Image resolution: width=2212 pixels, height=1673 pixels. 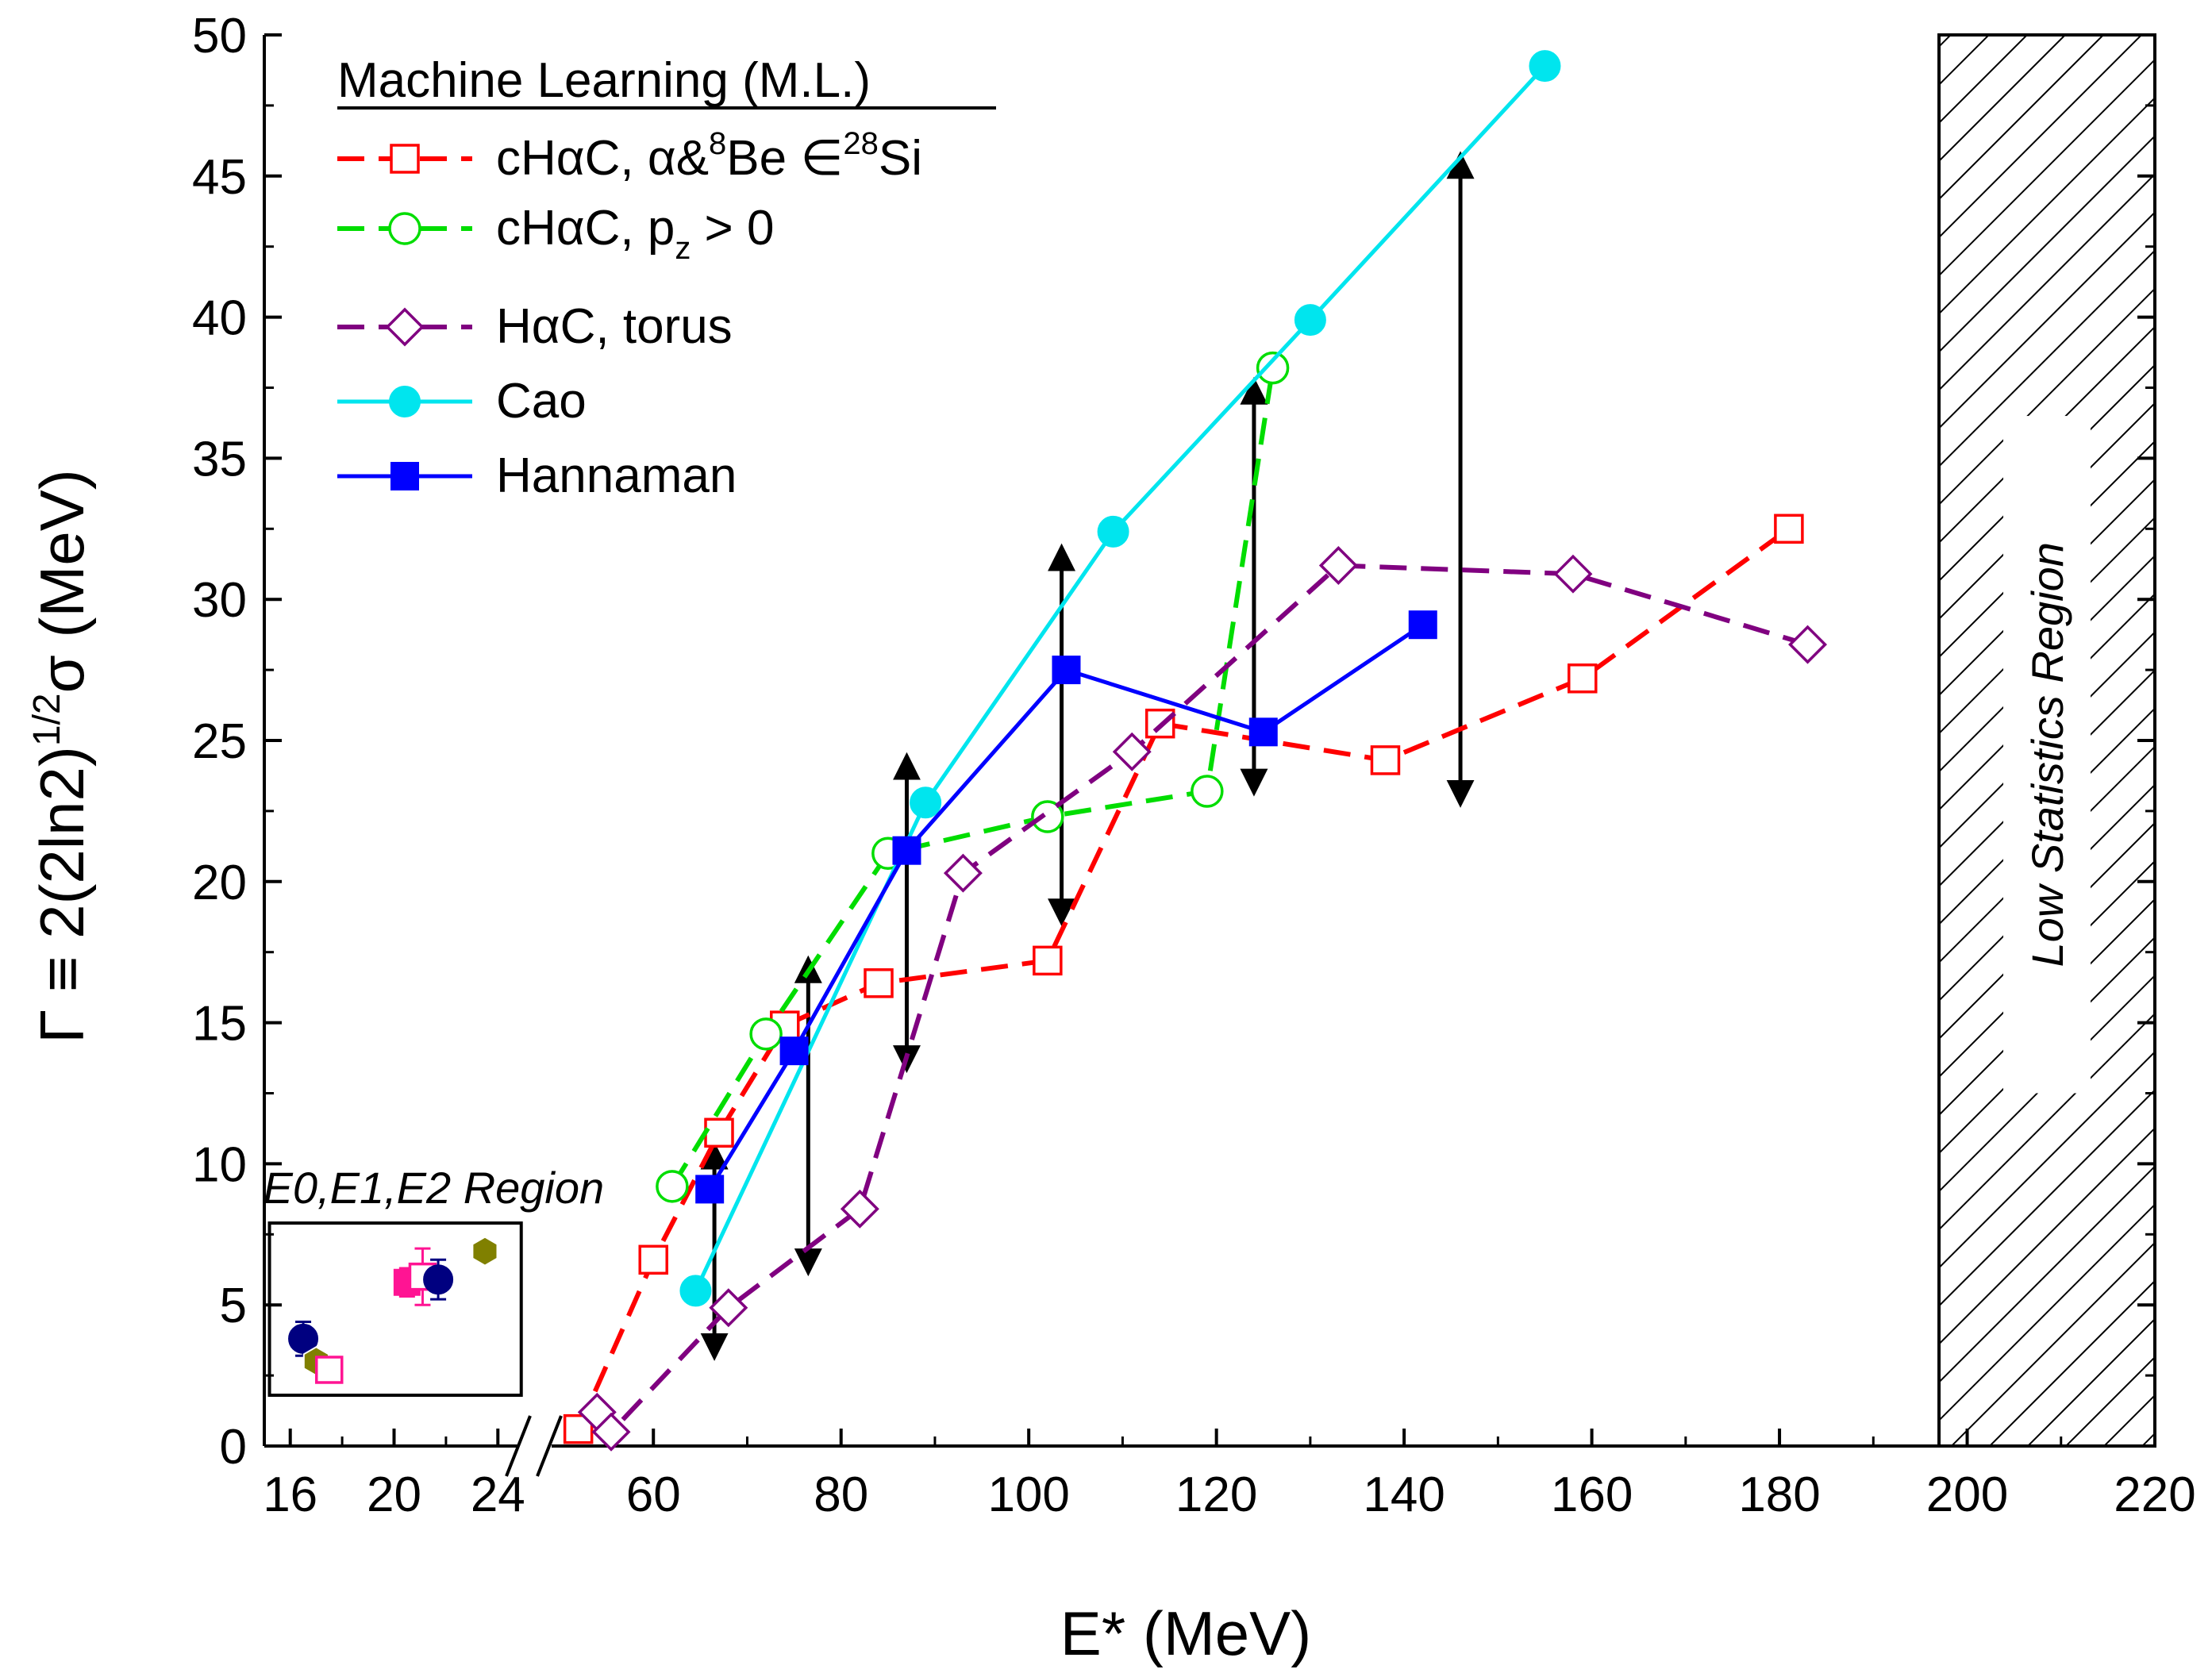 What do you see at coordinates (1028, 1494) in the screenshot?
I see `x-tick-label: 100` at bounding box center [1028, 1494].